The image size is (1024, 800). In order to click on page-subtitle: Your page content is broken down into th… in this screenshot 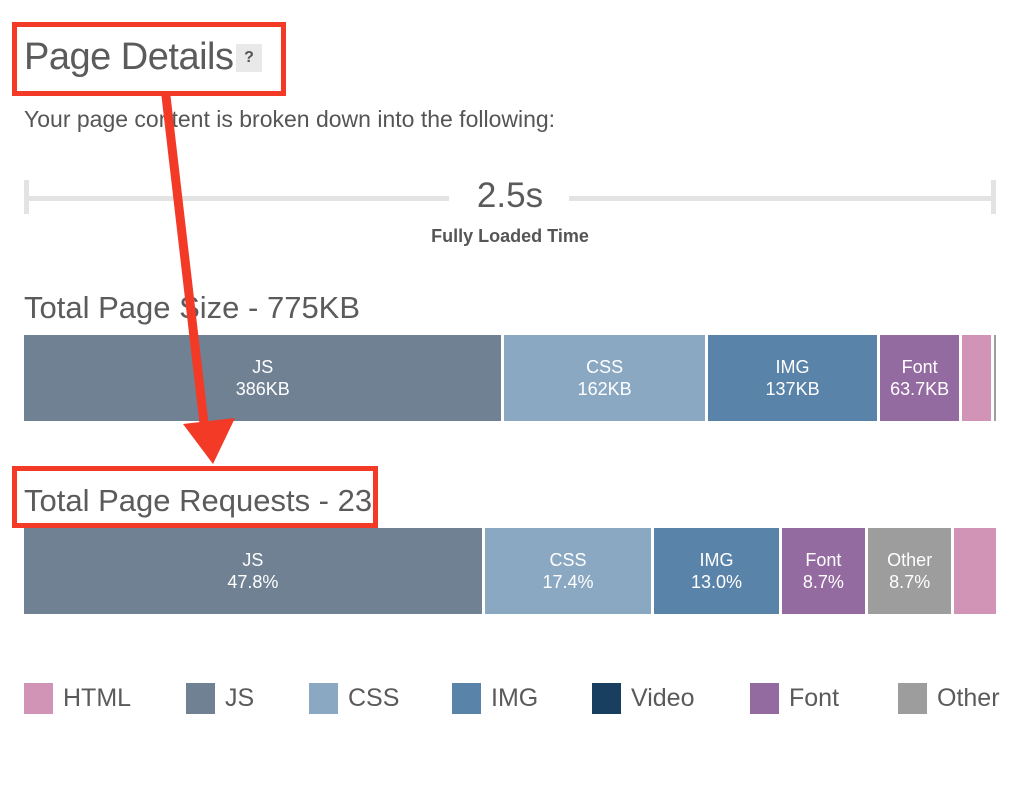, I will do `click(290, 119)`.